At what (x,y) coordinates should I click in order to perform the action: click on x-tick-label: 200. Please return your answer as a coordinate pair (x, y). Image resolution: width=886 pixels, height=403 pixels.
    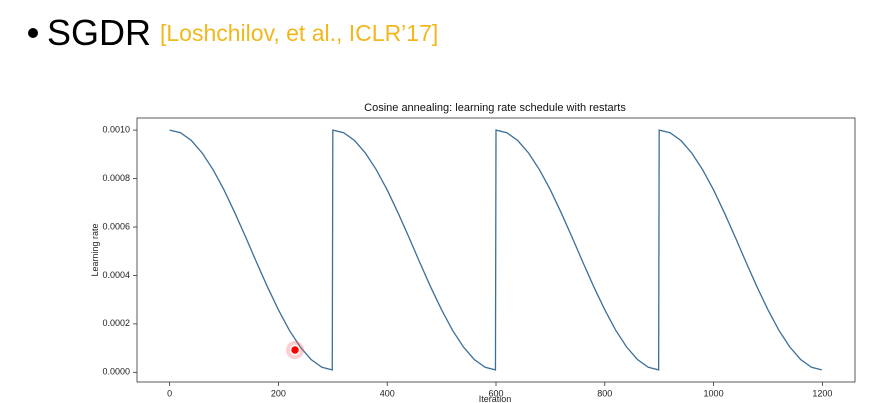
    Looking at the image, I should click on (278, 393).